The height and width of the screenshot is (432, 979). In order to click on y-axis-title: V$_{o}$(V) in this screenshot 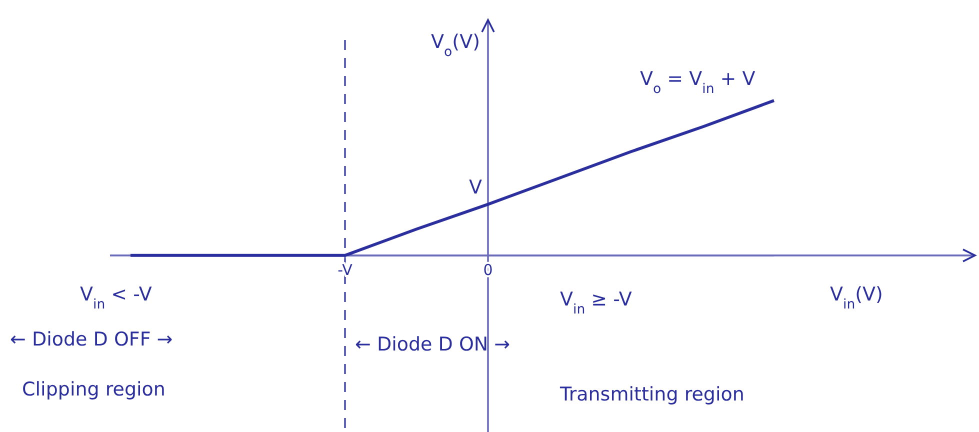, I will do `click(455, 45)`.